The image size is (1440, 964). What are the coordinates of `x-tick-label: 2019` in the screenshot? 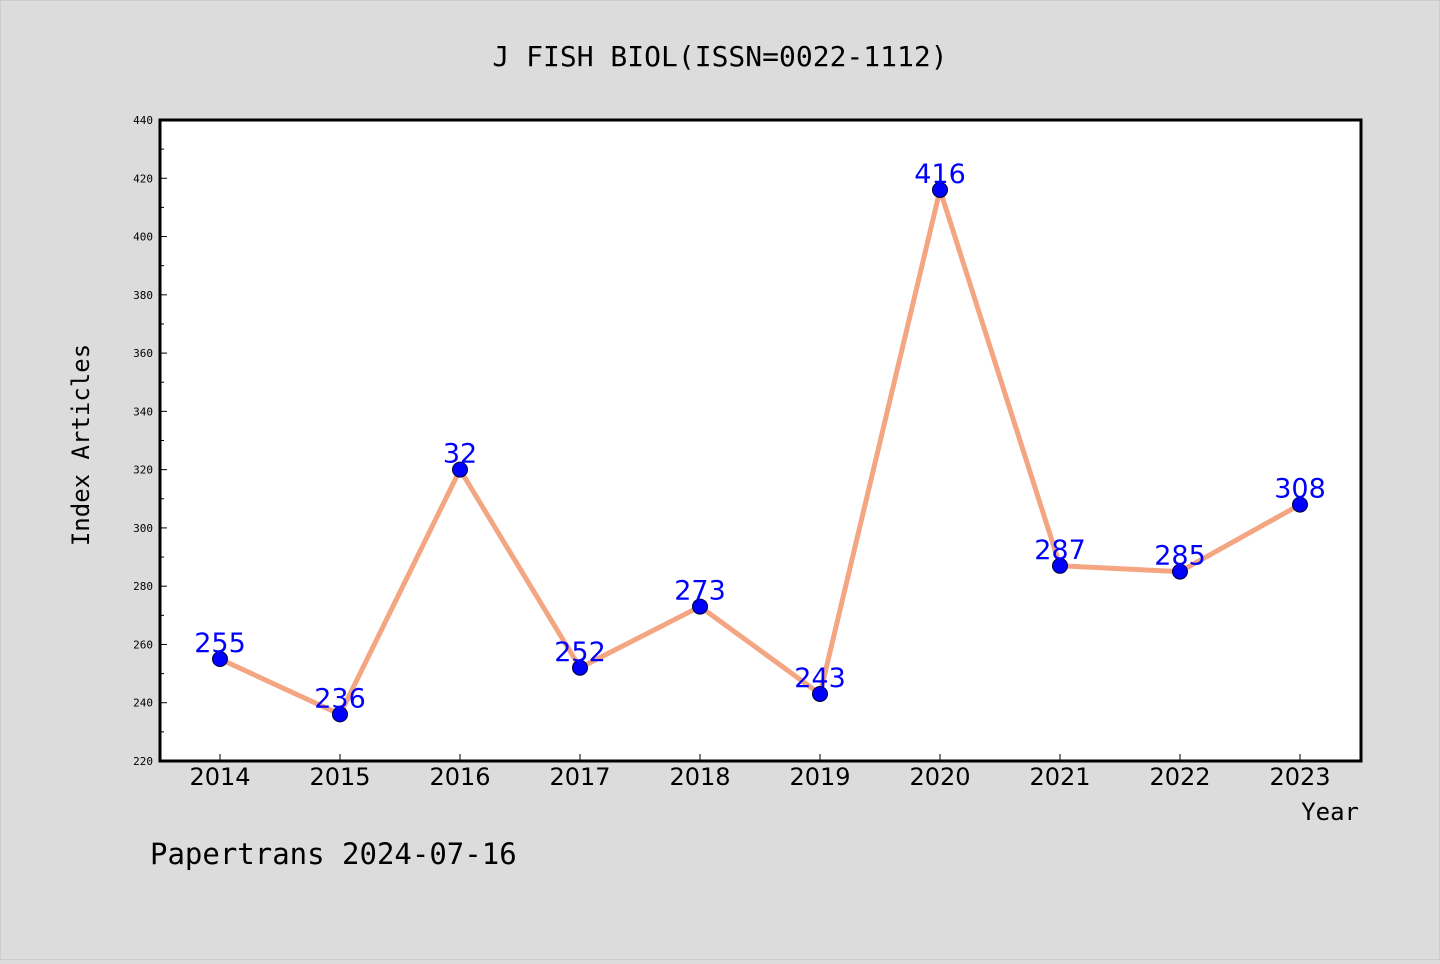 It's located at (819, 777).